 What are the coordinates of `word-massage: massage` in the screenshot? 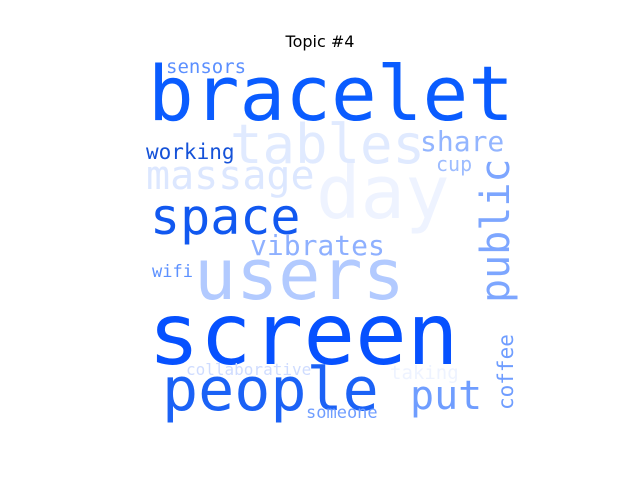 It's located at (230, 176).